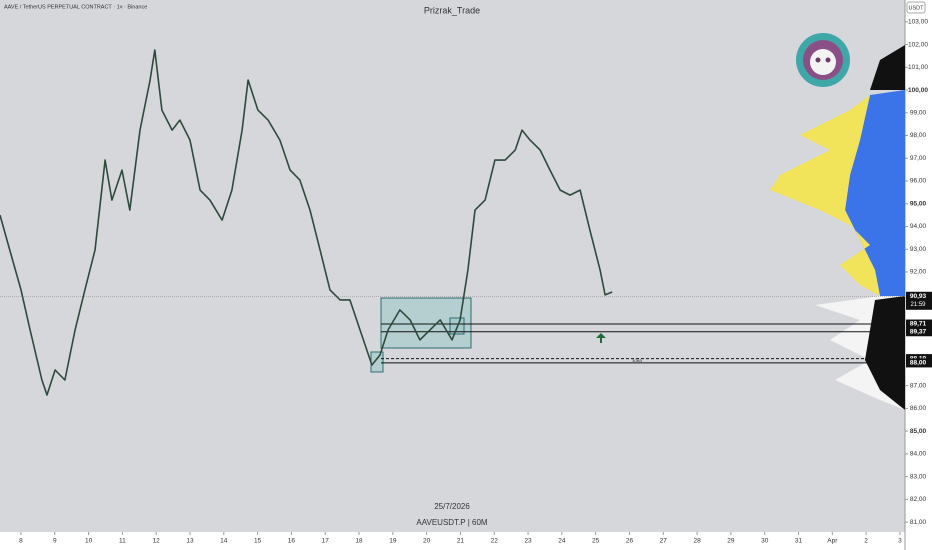 The height and width of the screenshot is (550, 932). What do you see at coordinates (918, 249) in the screenshot?
I see `y-tick-label: 93,00` at bounding box center [918, 249].